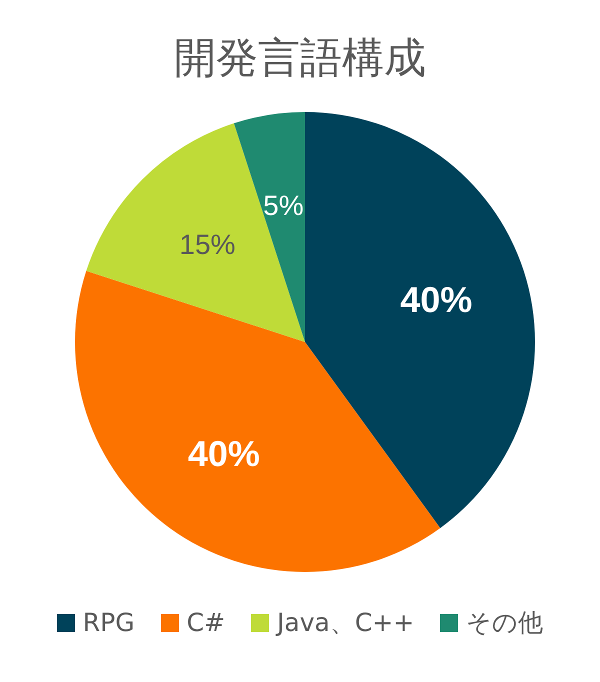 The width and height of the screenshot is (600, 682). I want to click on legend-label: C#, so click(206, 622).